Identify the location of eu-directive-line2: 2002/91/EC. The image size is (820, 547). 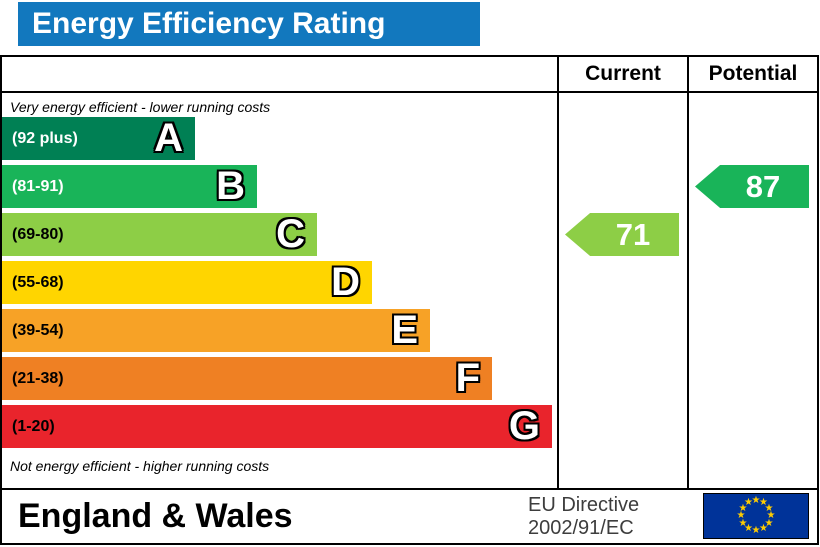
(581, 528).